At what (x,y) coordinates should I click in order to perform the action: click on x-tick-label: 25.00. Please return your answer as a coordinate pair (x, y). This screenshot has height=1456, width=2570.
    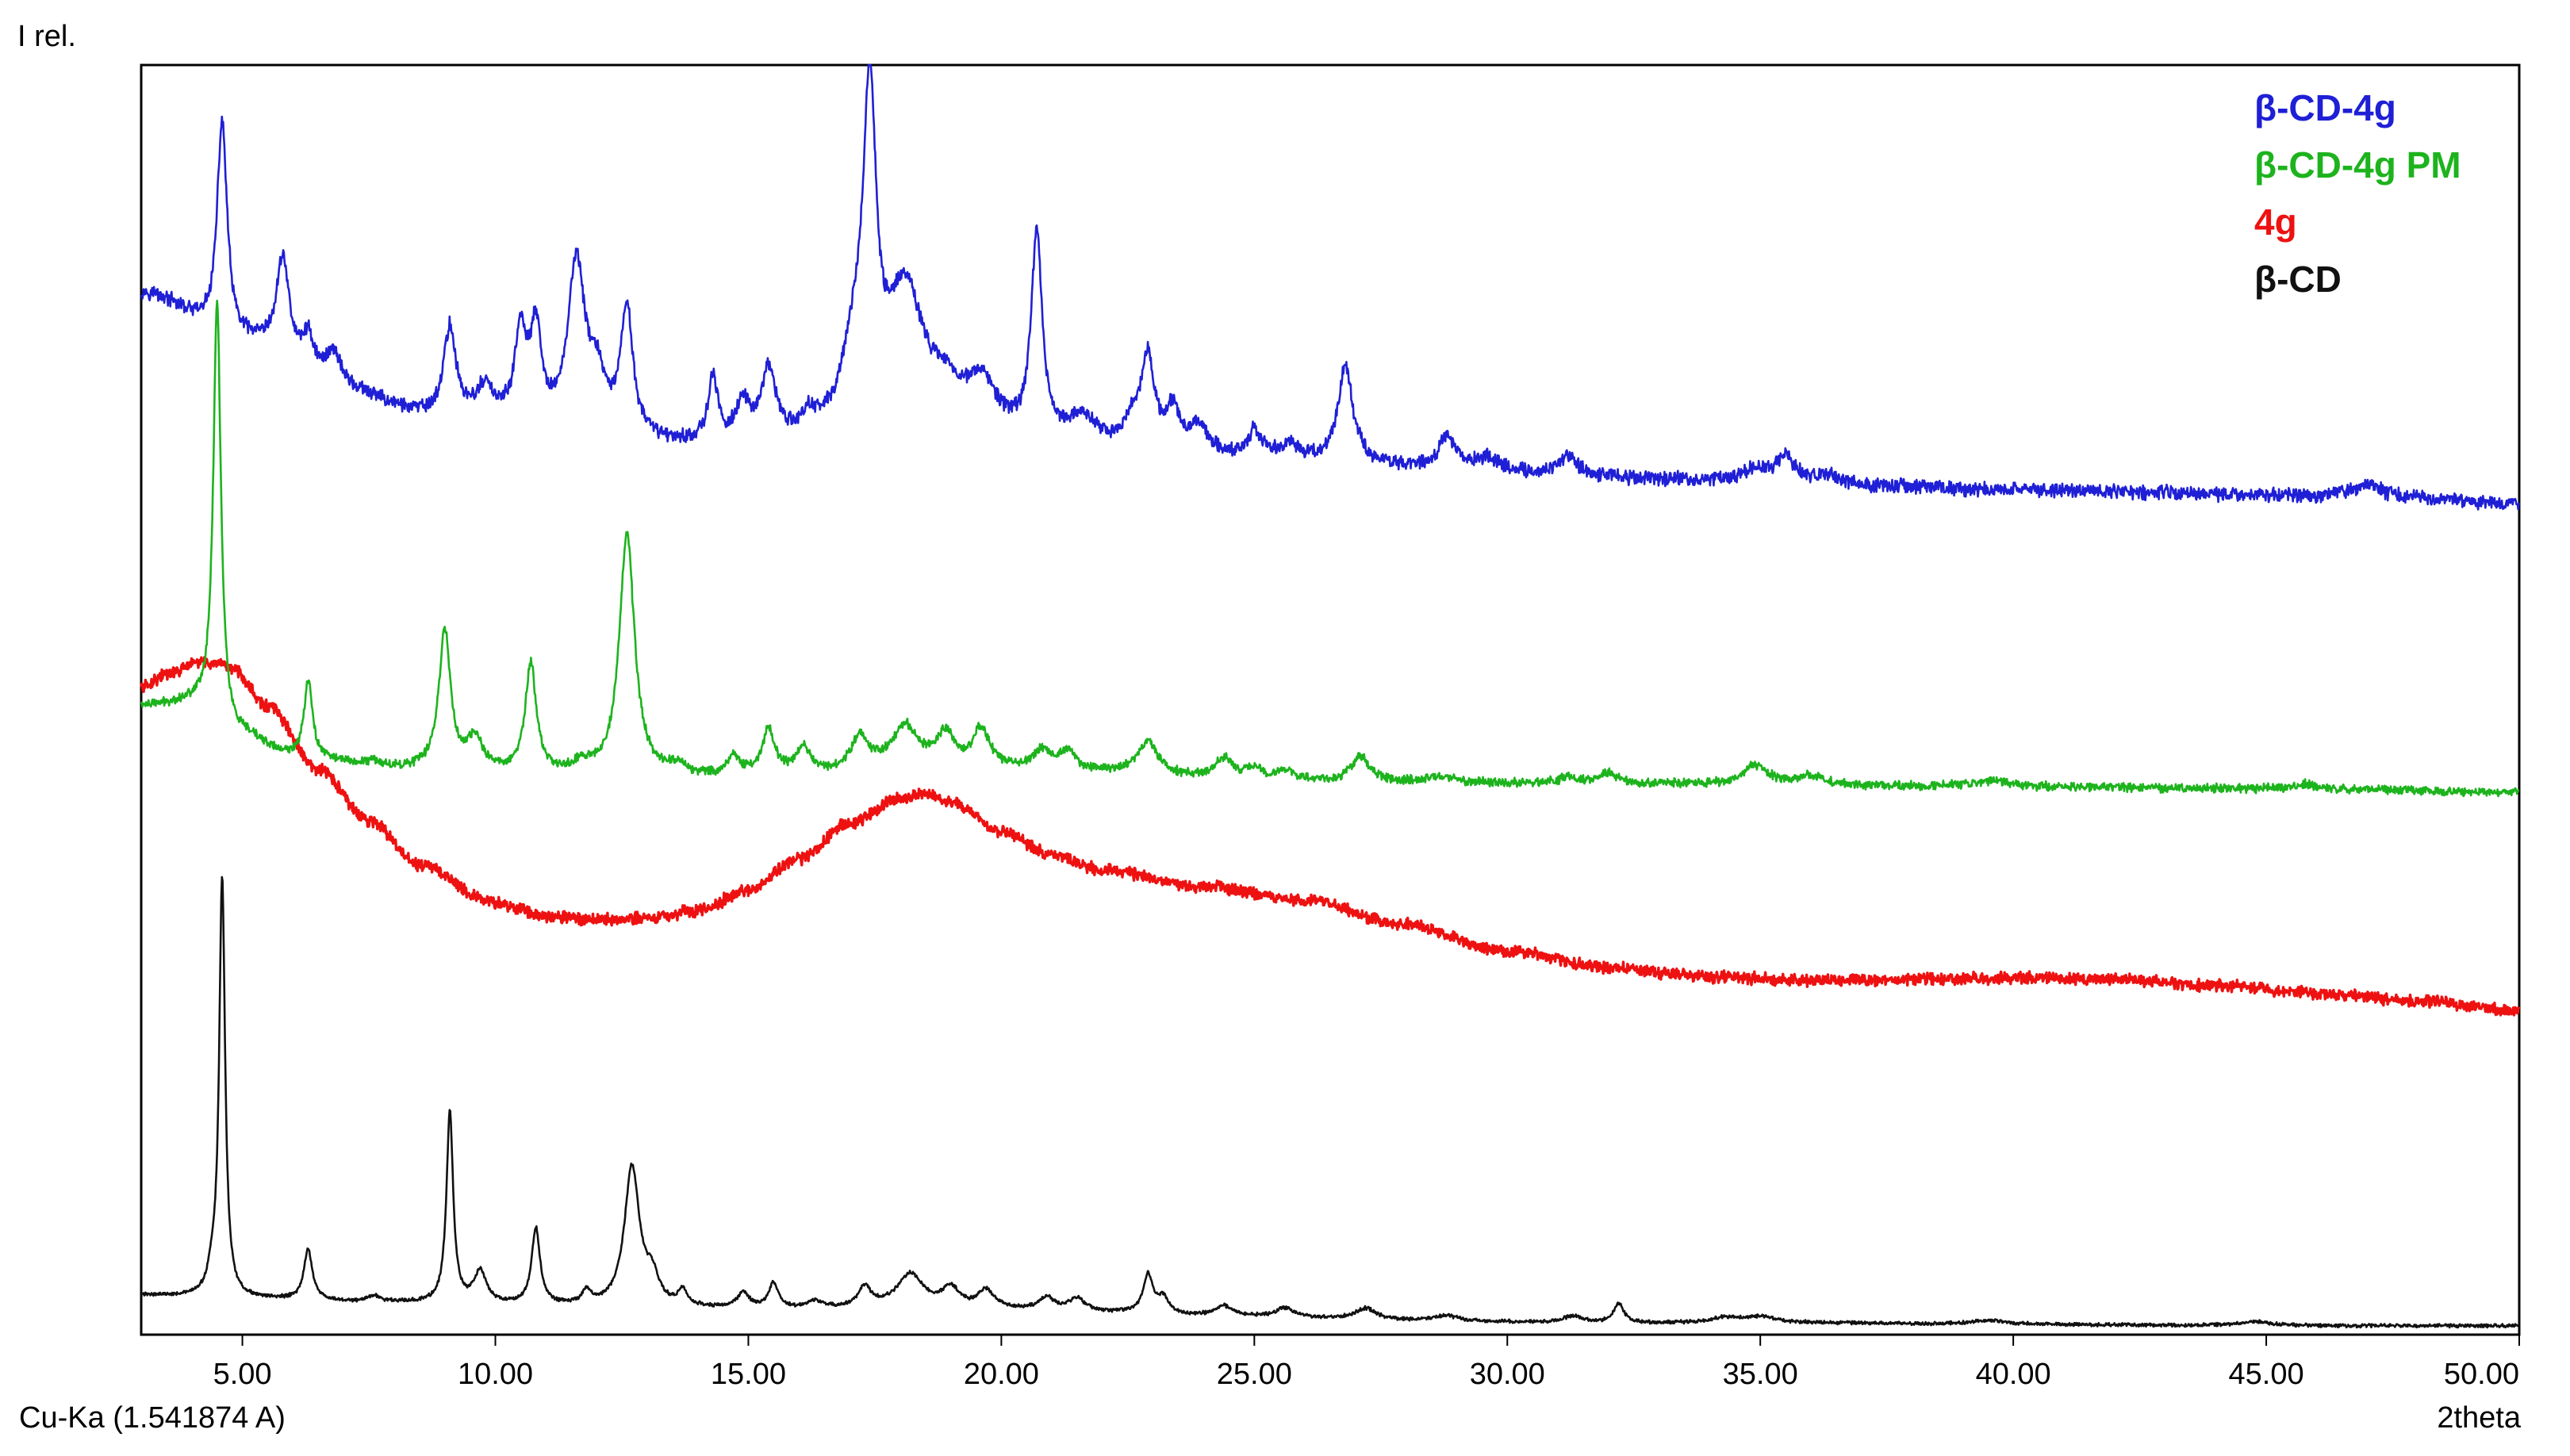
    Looking at the image, I should click on (1254, 1374).